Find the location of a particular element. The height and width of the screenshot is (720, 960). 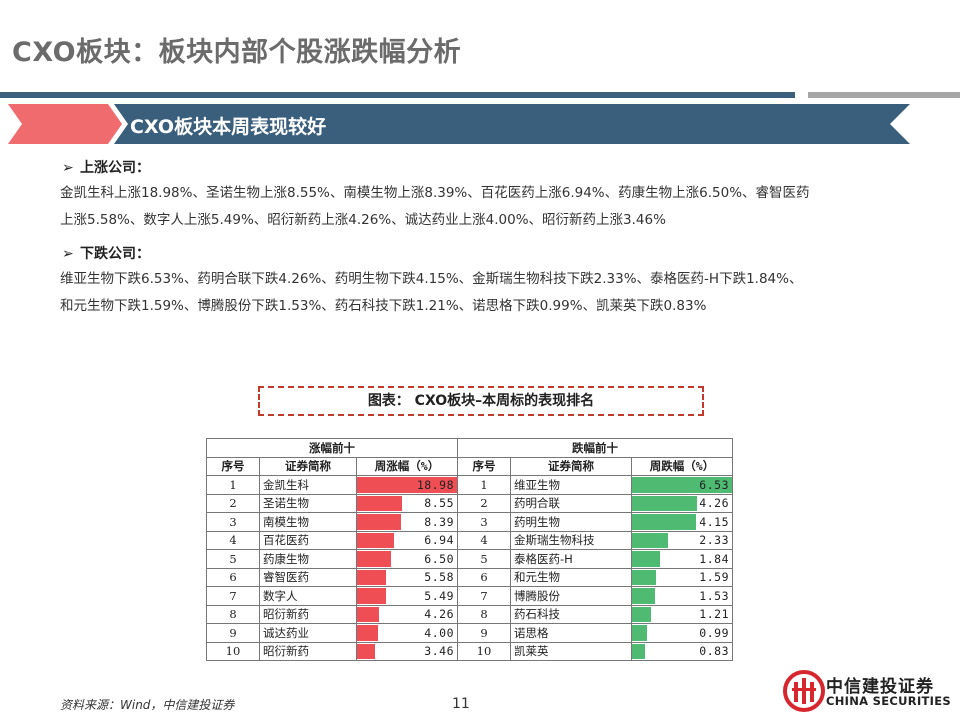

stock-name-down: 和元生物 is located at coordinates (571, 577).